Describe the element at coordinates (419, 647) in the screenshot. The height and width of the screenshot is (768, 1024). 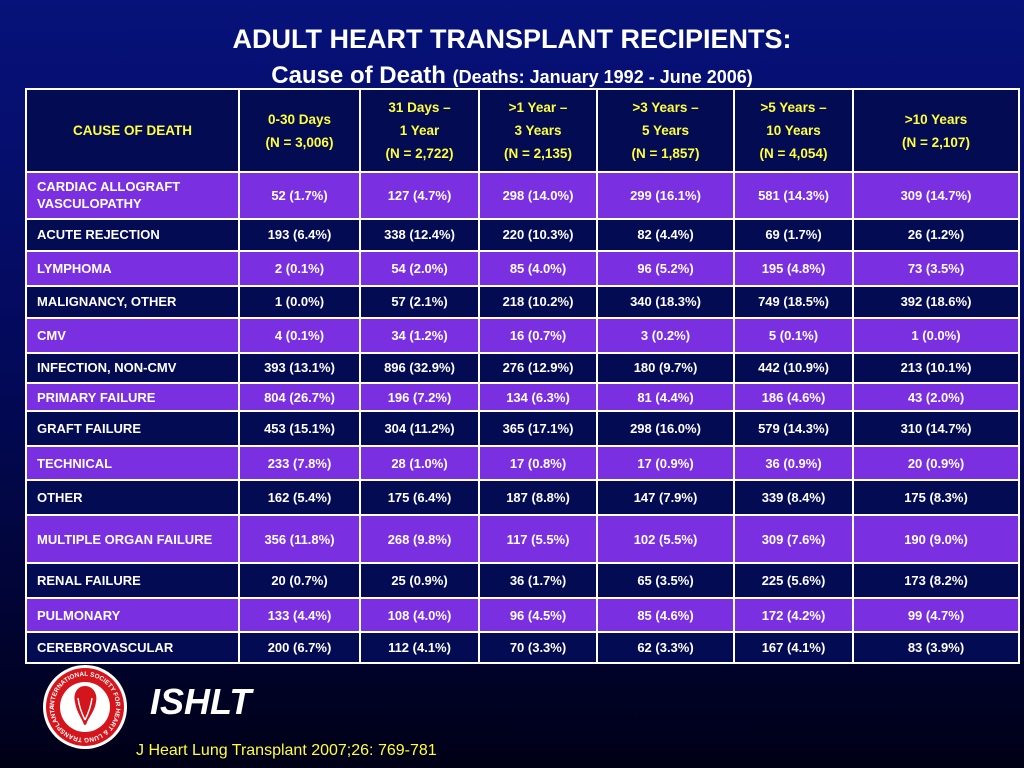
I see `value-cell: 112 (4.1%)` at that location.